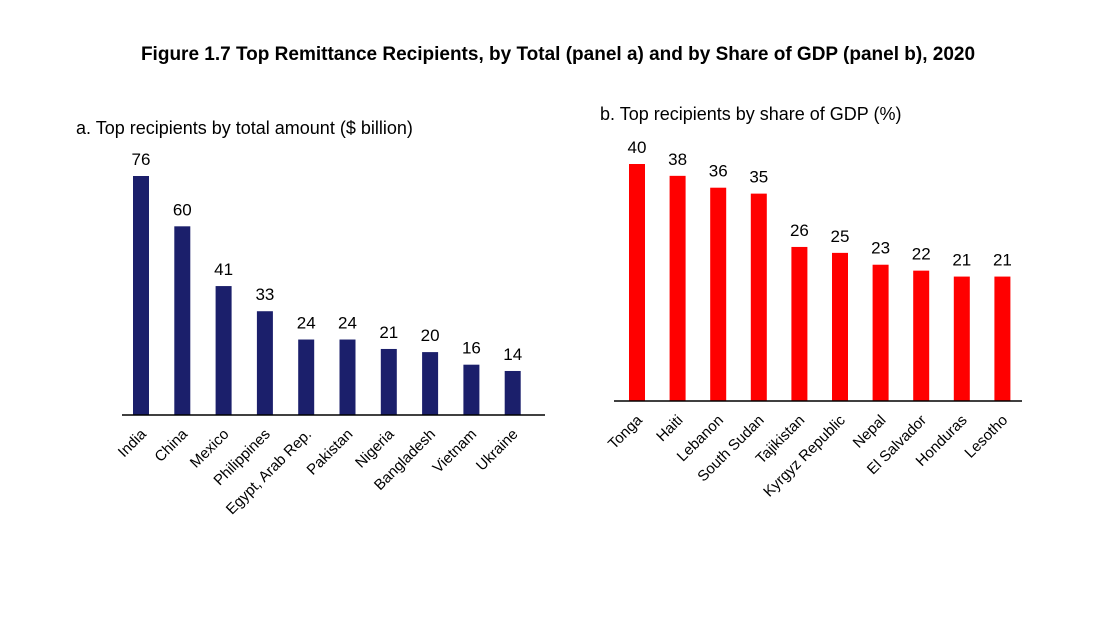  What do you see at coordinates (751, 114) in the screenshot?
I see `panel-b-title: b. Top recipients by share of GDP (%)` at bounding box center [751, 114].